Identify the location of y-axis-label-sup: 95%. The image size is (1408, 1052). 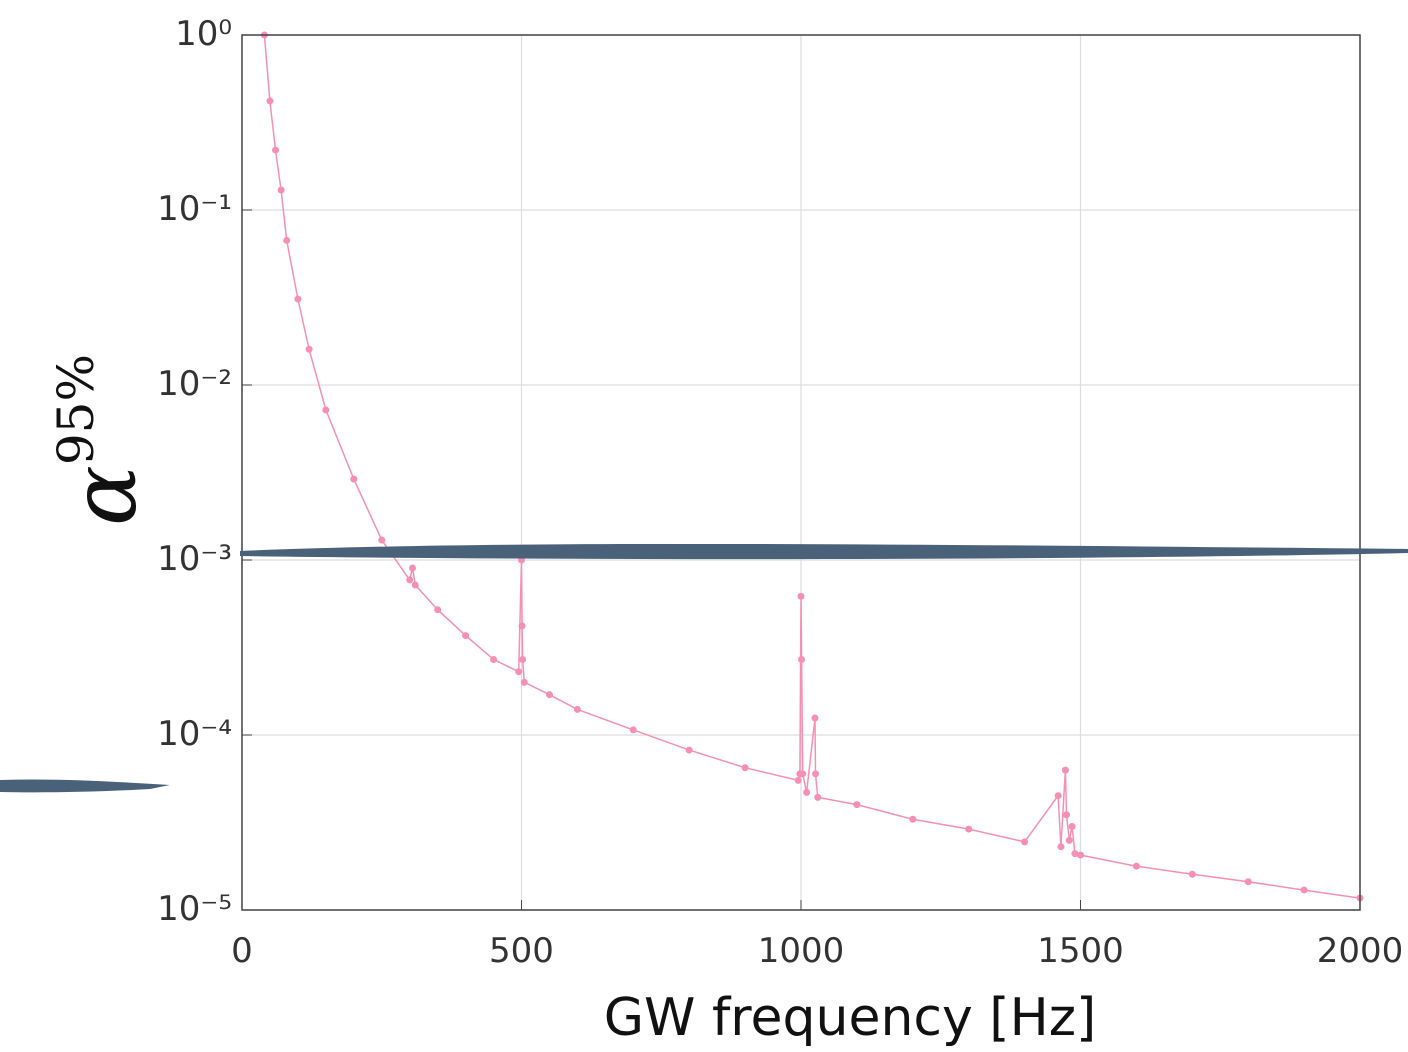
(76, 409).